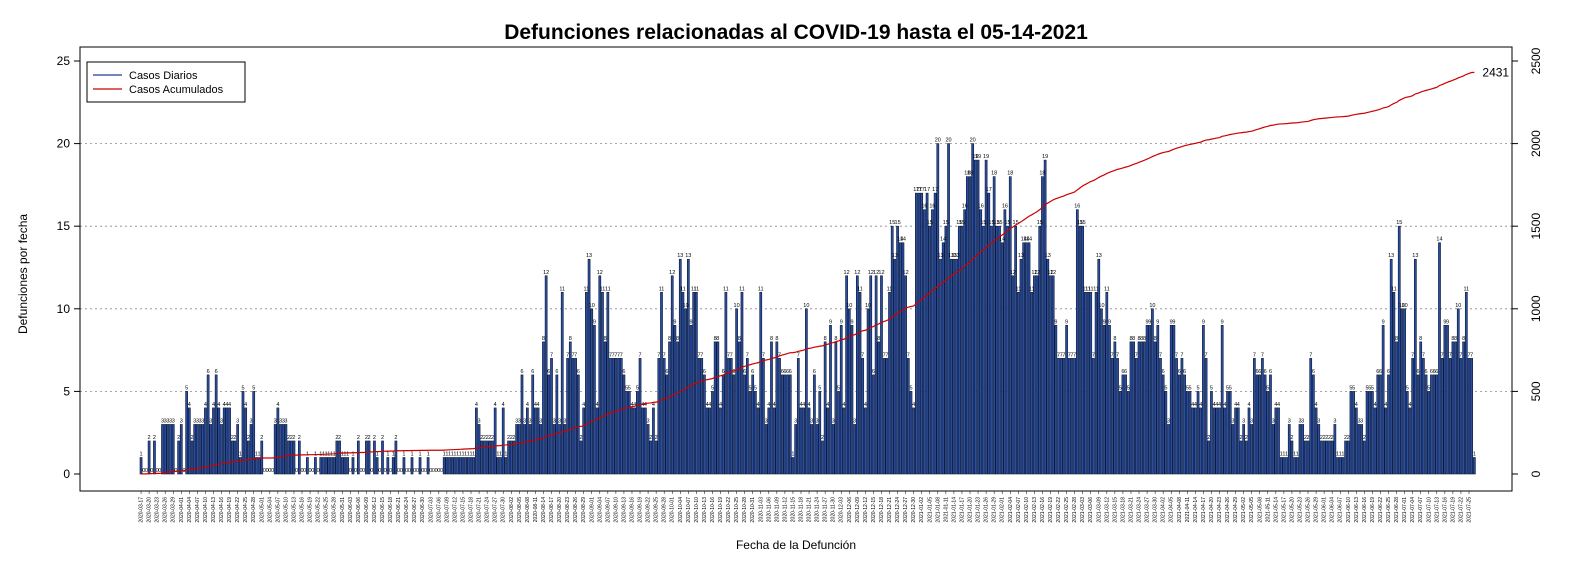 The image size is (1584, 572). What do you see at coordinates (1091, 289) in the screenshot?
I see `bar-label: 11` at bounding box center [1091, 289].